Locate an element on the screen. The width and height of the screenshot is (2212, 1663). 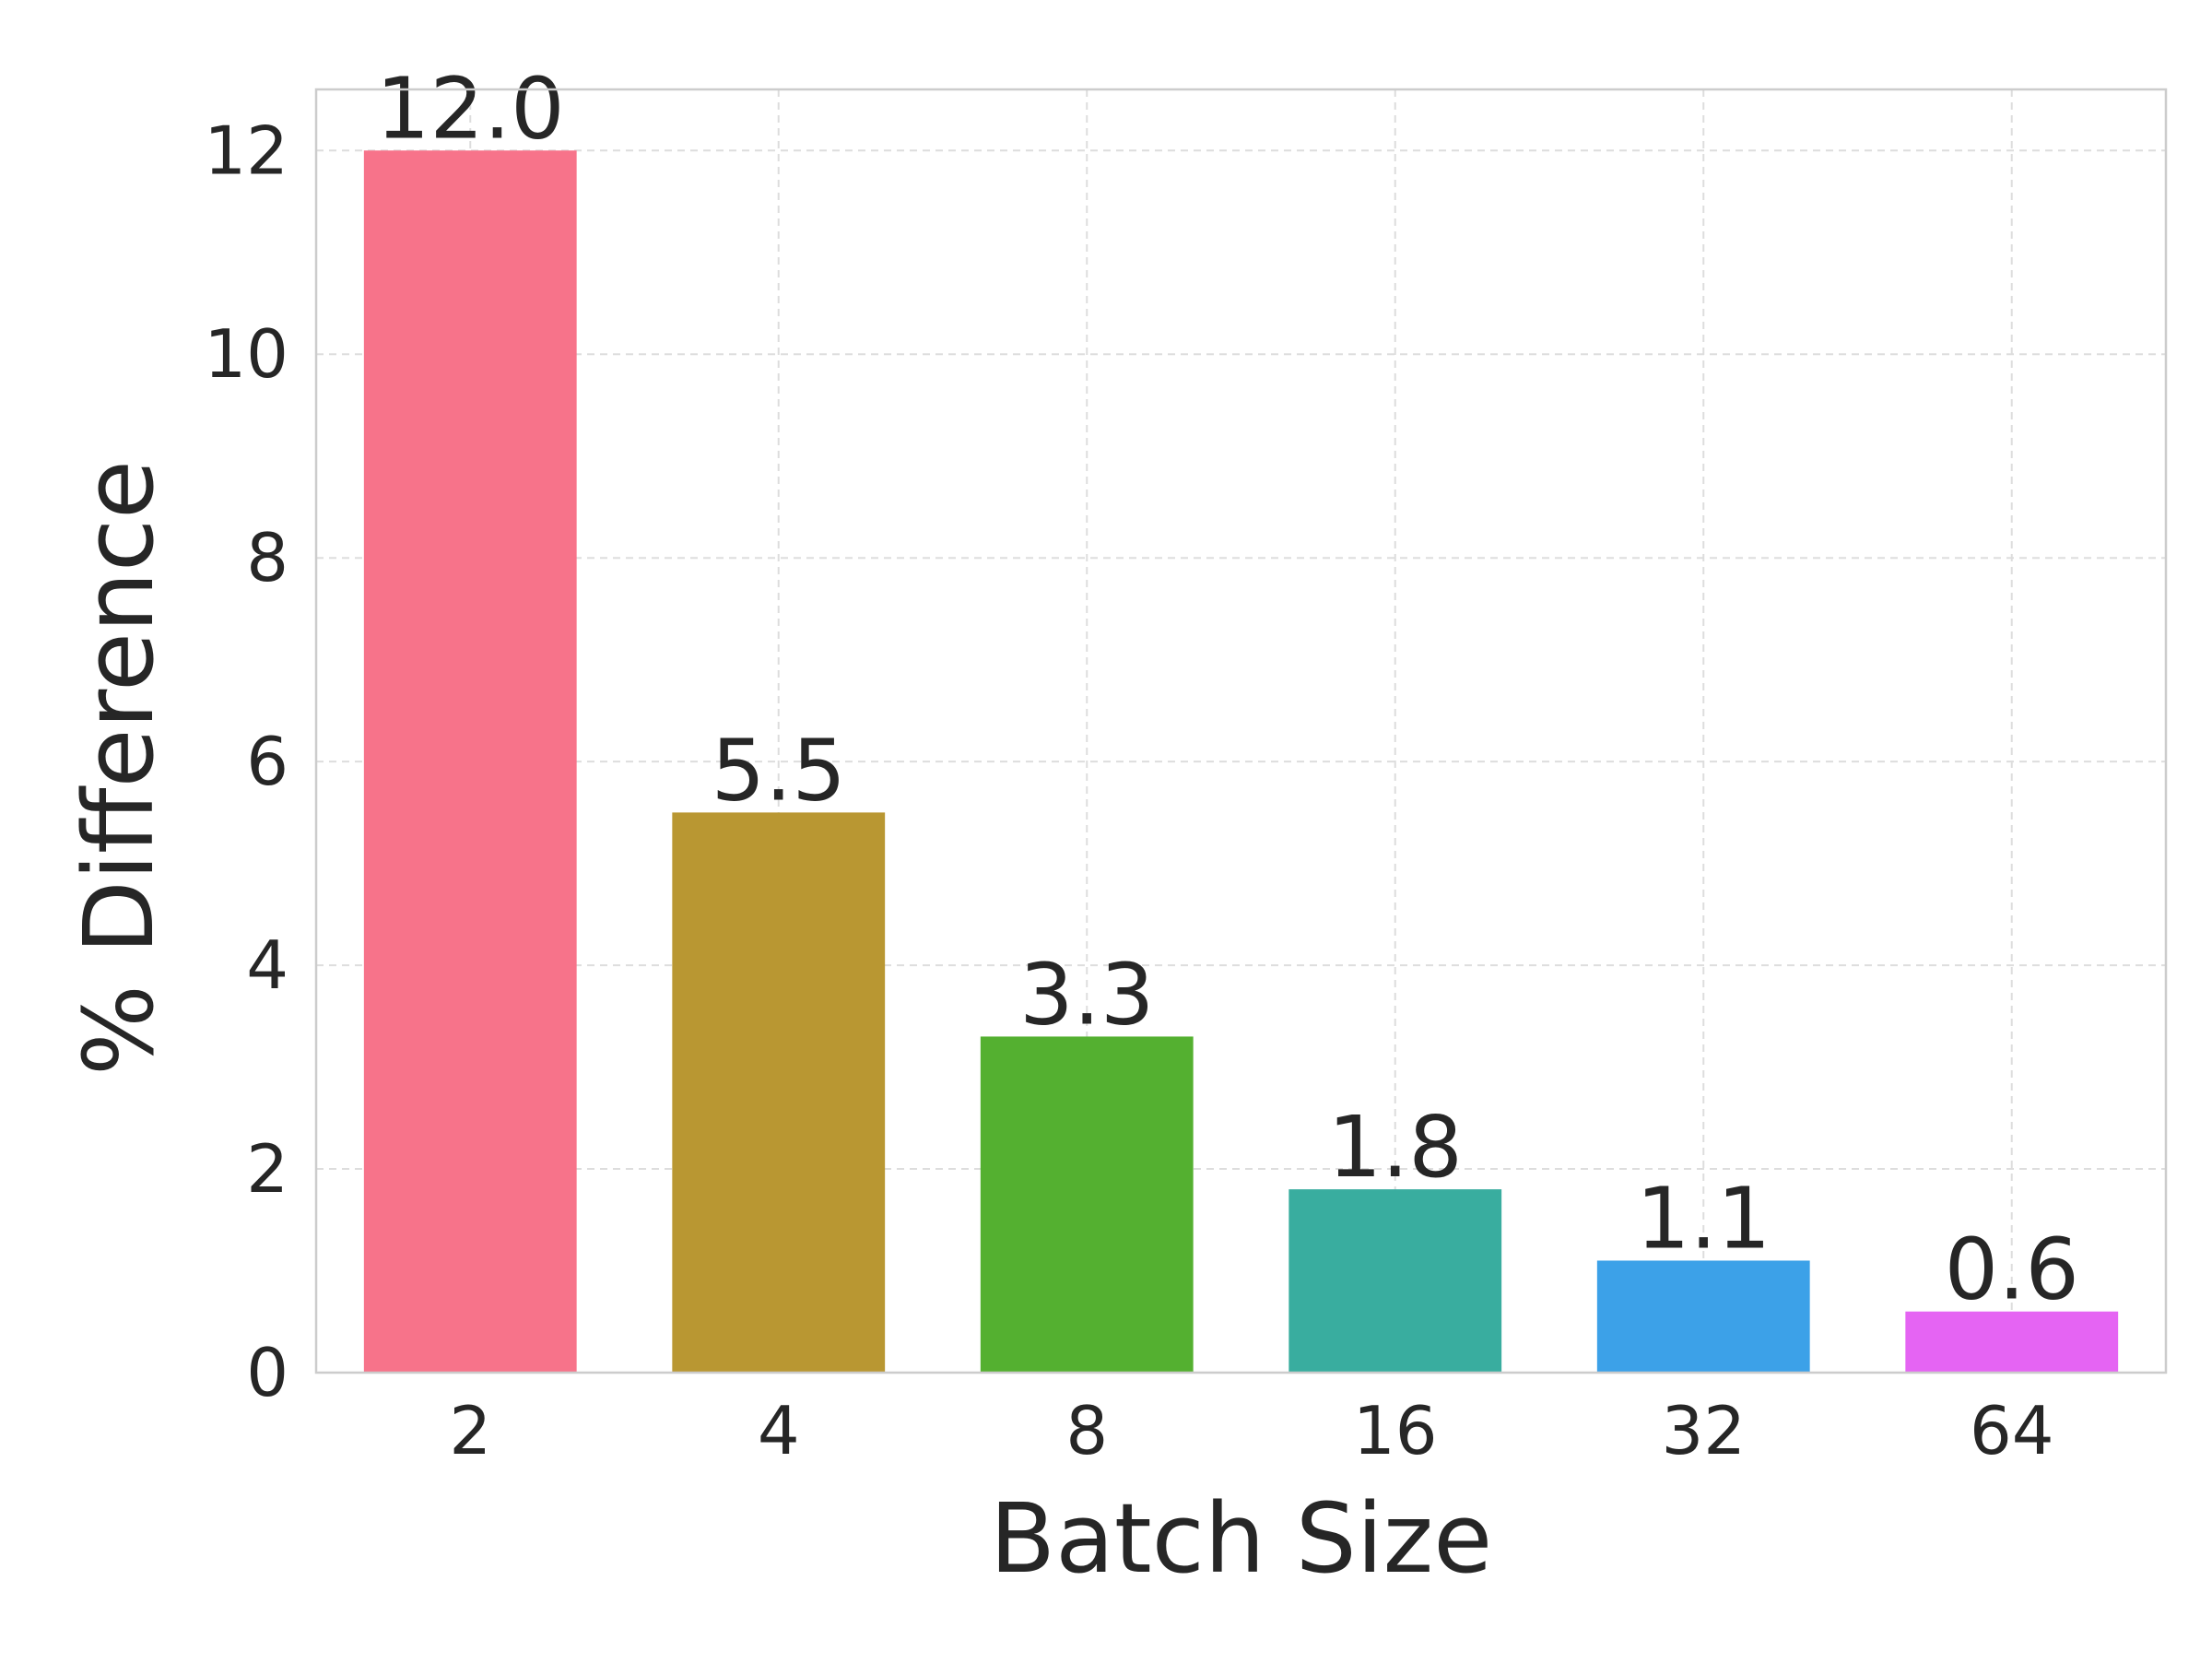
y-tick-label: 2 is located at coordinates (267, 1169).